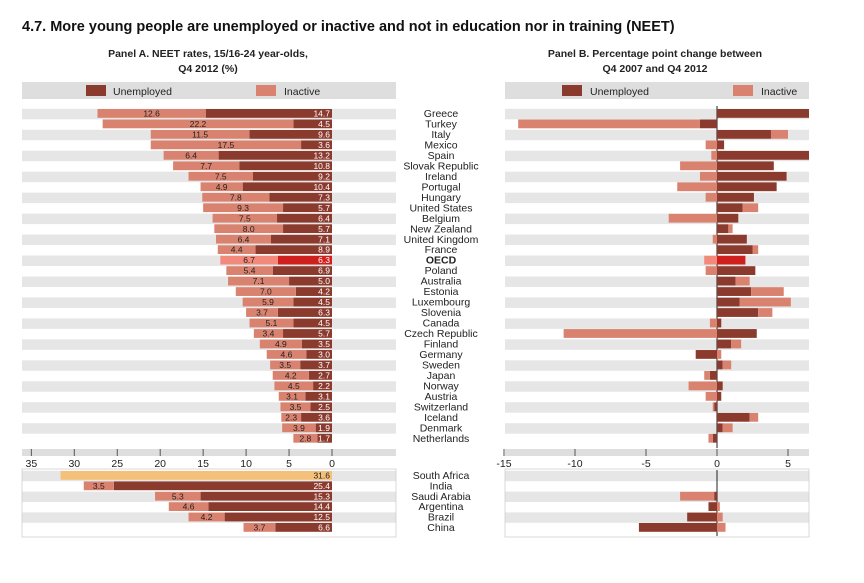 The height and width of the screenshot is (583, 864). Describe the element at coordinates (307, 333) in the screenshot. I see `panel-a-bar-unemployed-czech-republic` at that location.